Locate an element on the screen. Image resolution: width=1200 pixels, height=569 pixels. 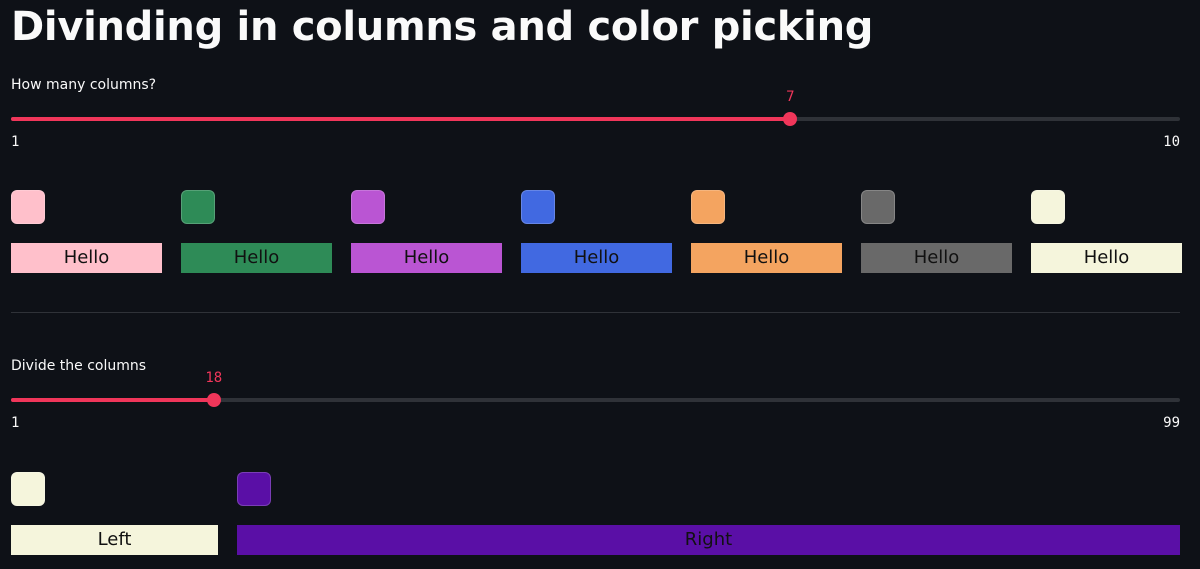
slider-max: 99 is located at coordinates (1171, 423).